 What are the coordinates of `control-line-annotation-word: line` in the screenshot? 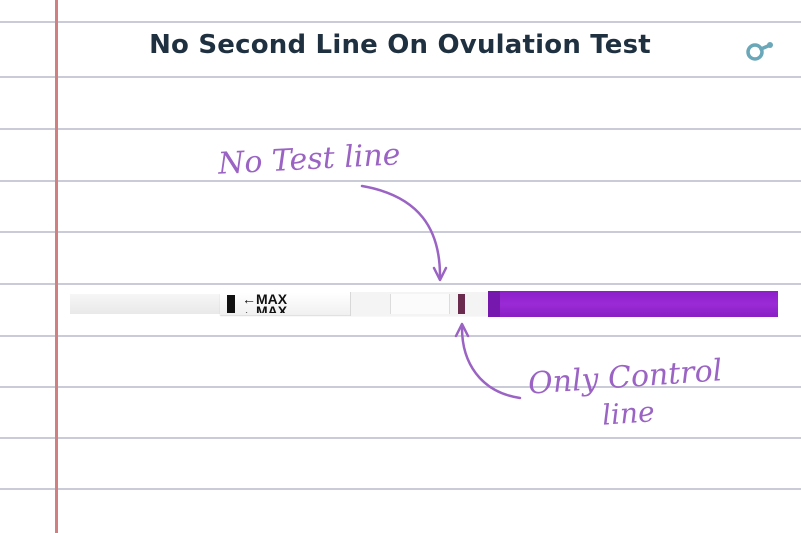 It's located at (628, 413).